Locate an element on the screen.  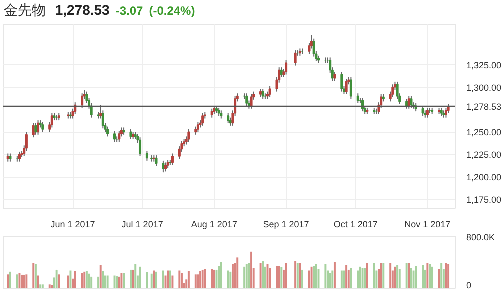
chart-title: 金先物 is located at coordinates (25, 10).